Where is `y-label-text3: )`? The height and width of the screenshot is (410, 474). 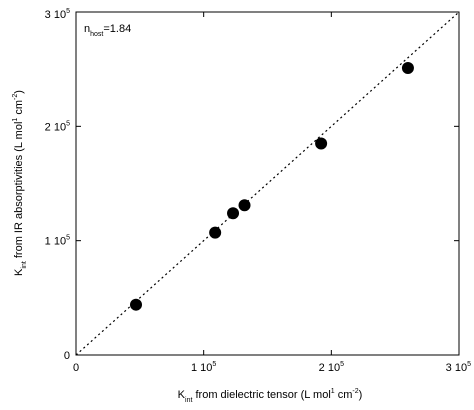 y-label-text3: ) is located at coordinates (19, 92).